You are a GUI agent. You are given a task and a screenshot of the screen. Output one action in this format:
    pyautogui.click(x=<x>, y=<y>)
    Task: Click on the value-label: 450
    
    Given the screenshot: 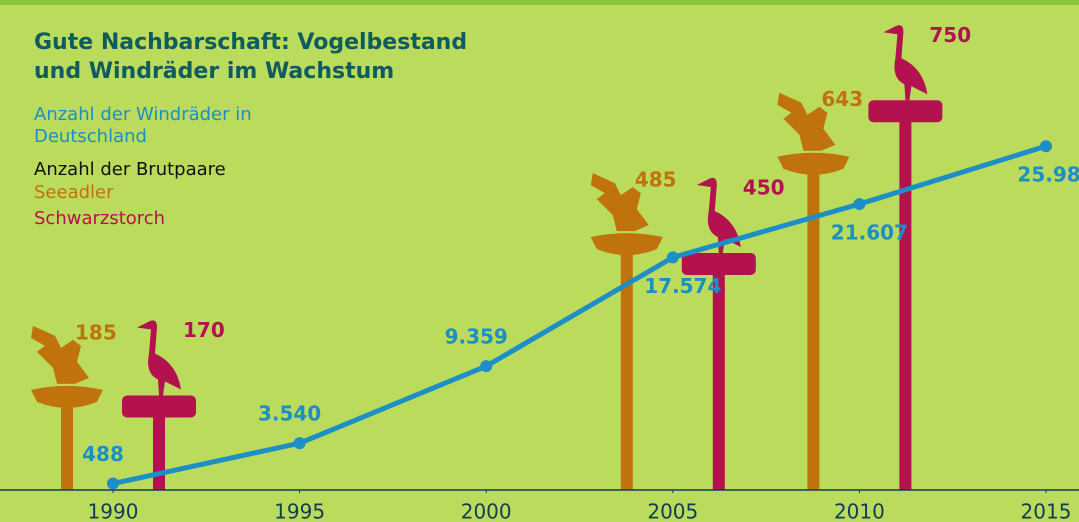 What is the action you would take?
    pyautogui.click(x=764, y=187)
    